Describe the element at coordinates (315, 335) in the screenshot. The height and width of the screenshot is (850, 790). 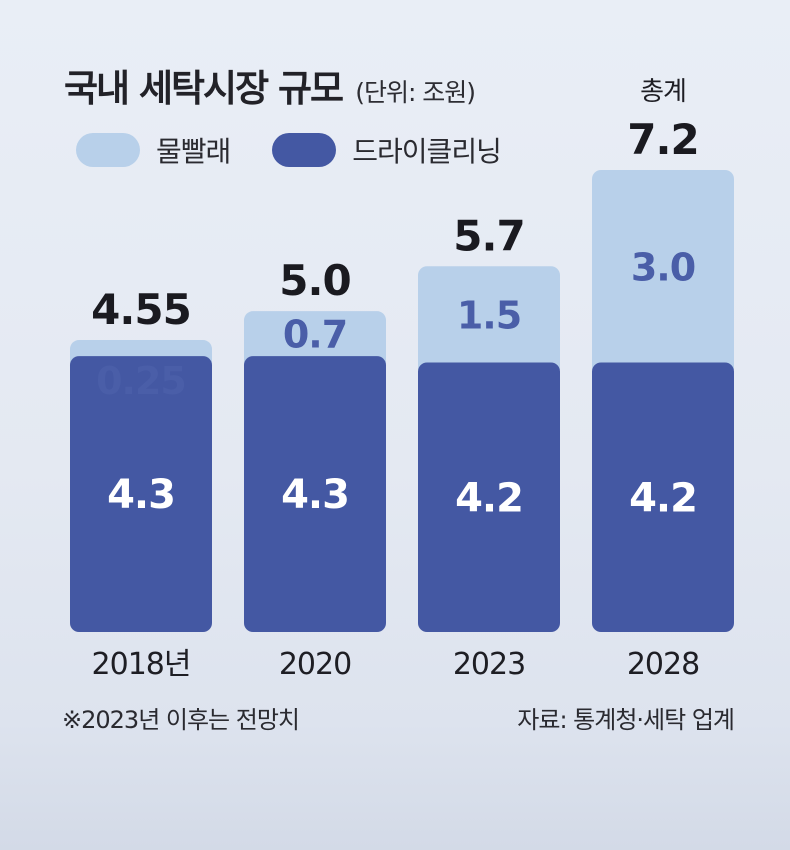
I see `label-wet-wash-1: 0.7` at that location.